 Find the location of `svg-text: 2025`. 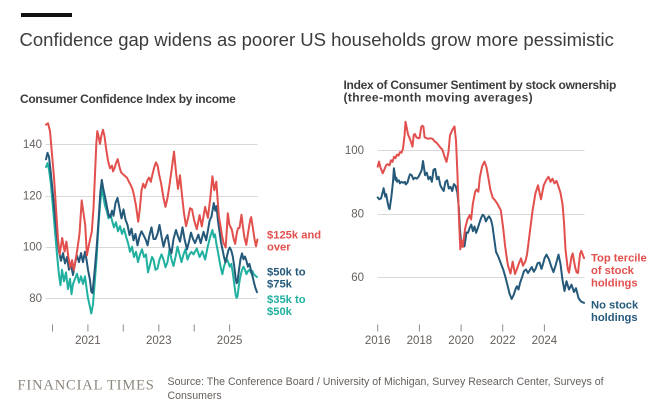

svg-text: 2025 is located at coordinates (230, 341).